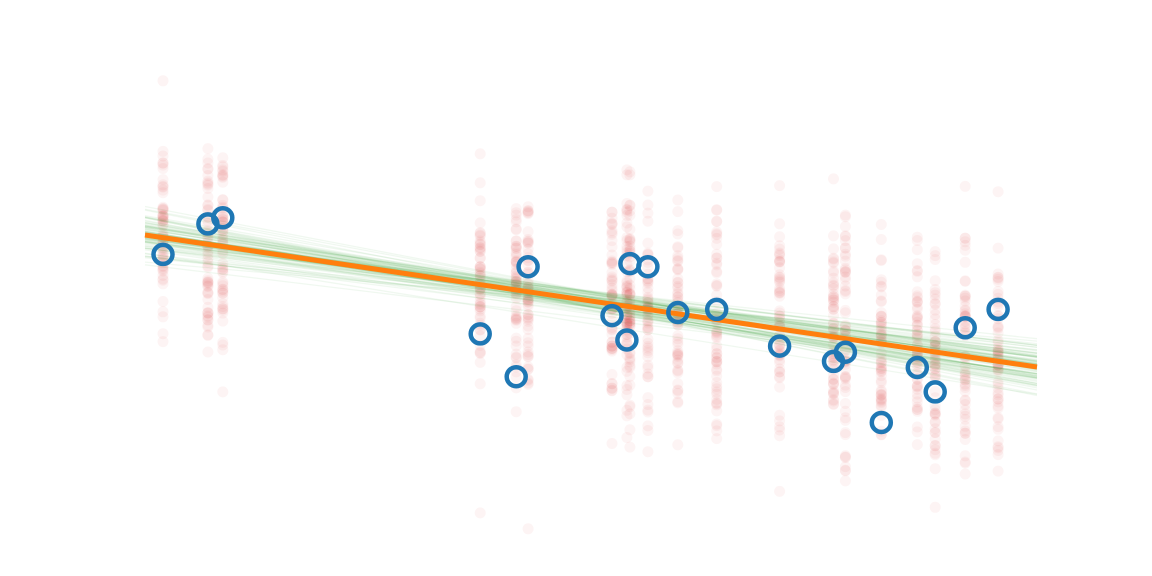 This screenshot has width=1152, height=576. I want to click on observed-point, so click(528, 266).